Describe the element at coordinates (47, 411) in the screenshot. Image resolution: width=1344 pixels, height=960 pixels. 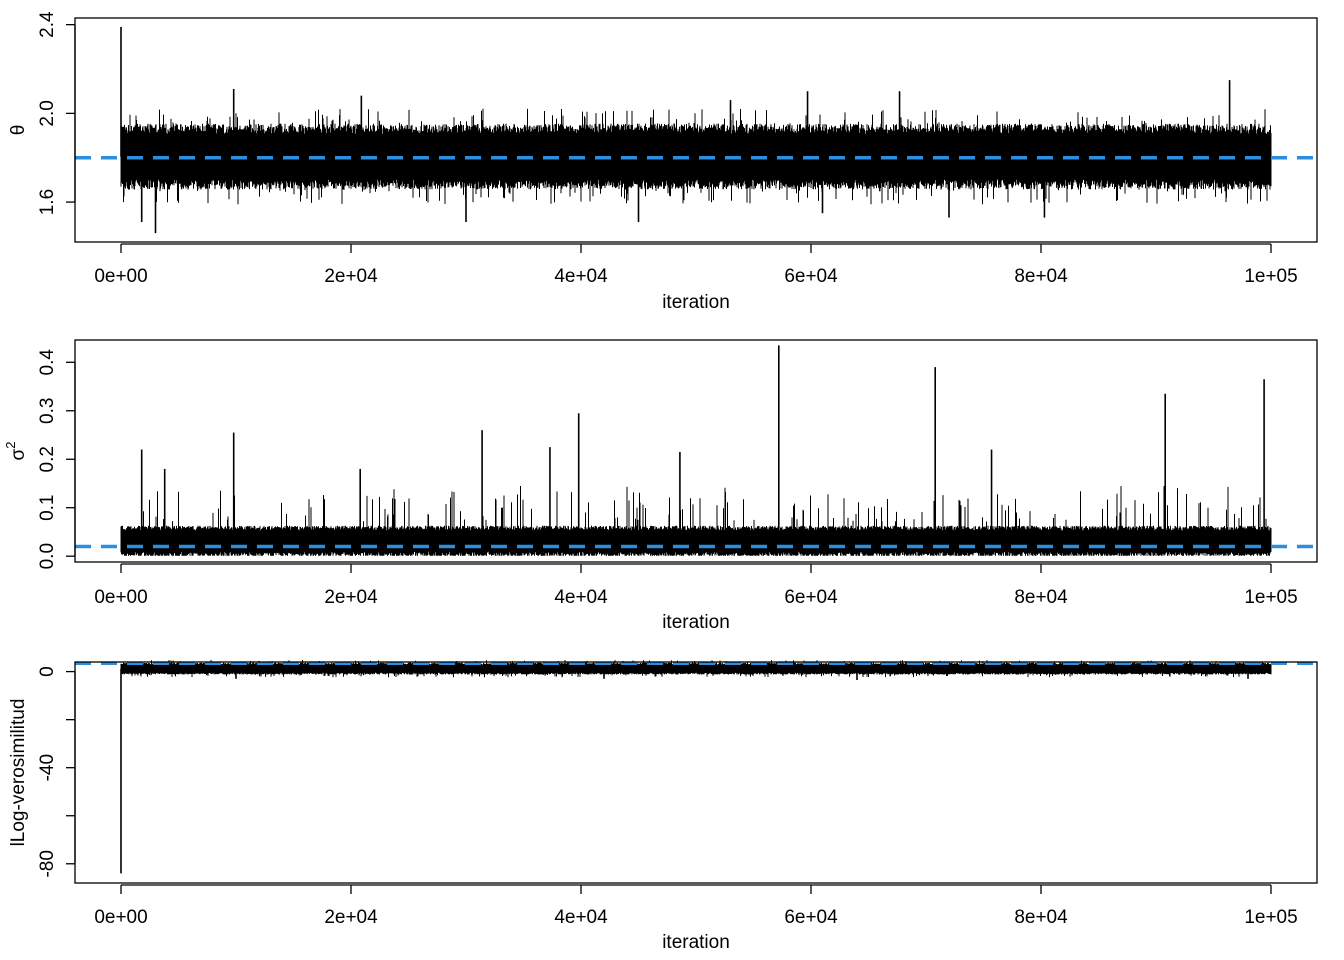
I see `y-tick-label: 0.3` at that location.